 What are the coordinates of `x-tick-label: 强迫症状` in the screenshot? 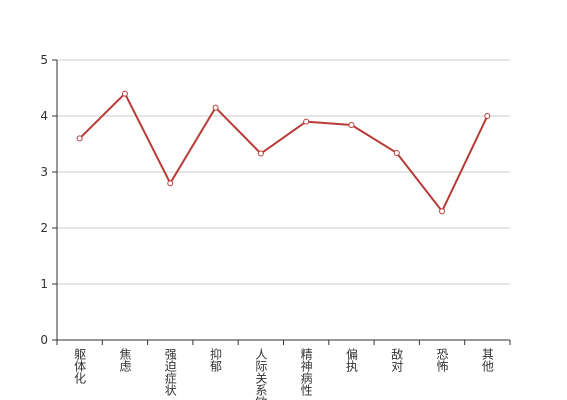 It's located at (170, 372).